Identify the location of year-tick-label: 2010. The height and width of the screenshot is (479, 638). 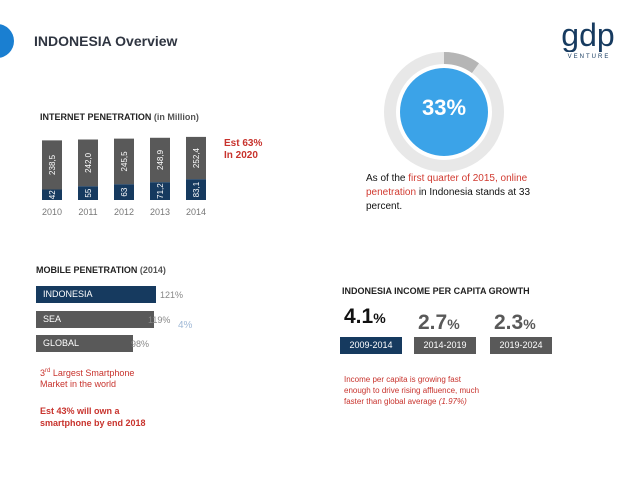
(52, 212).